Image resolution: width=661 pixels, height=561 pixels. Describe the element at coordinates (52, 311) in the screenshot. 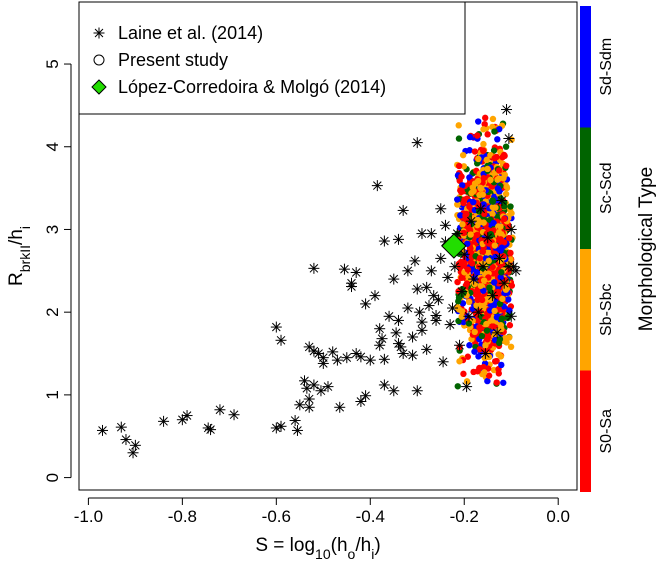

I see `y-tick-label: 2` at that location.